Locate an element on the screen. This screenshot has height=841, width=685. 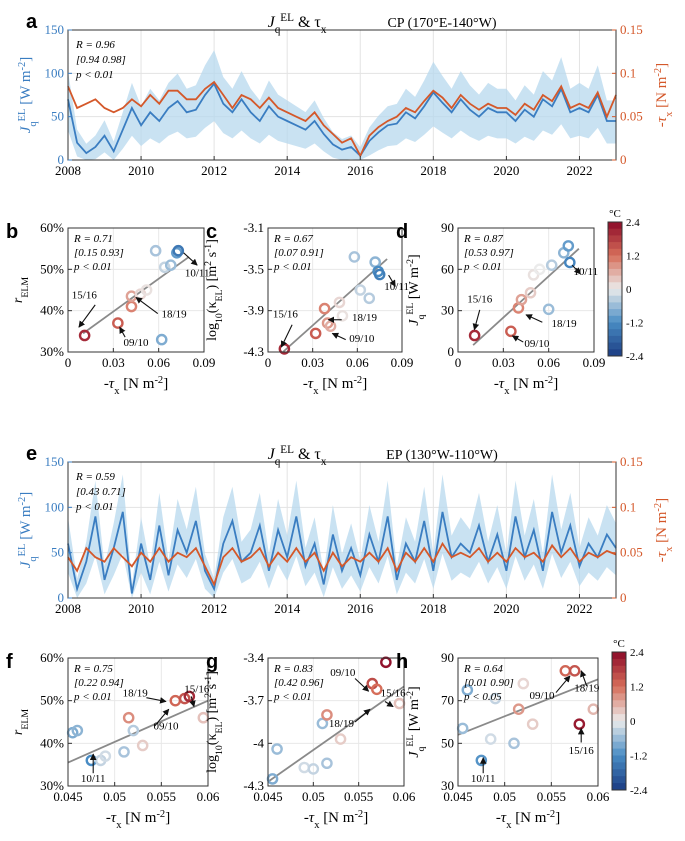
y-tick-label: 40% is located at coordinates (52, 310).